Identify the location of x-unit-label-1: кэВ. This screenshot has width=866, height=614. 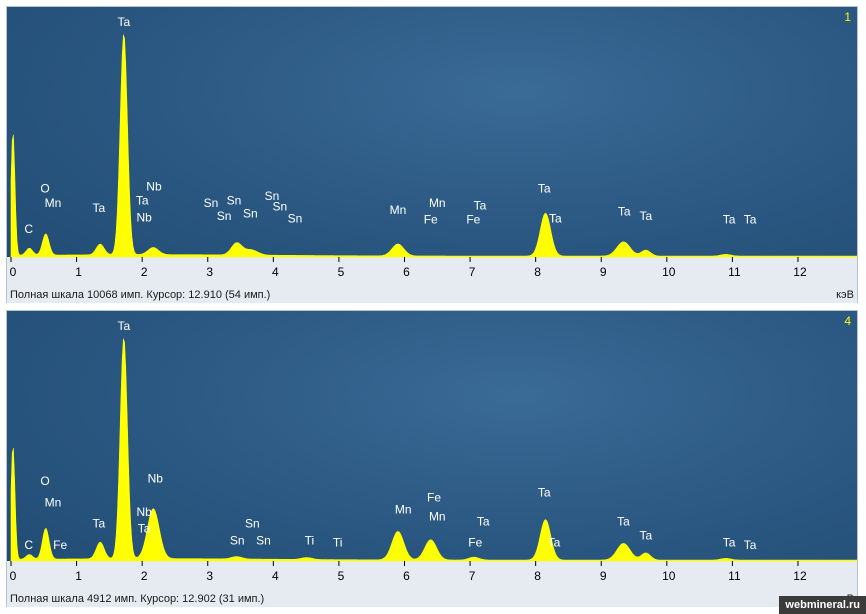
(845, 295).